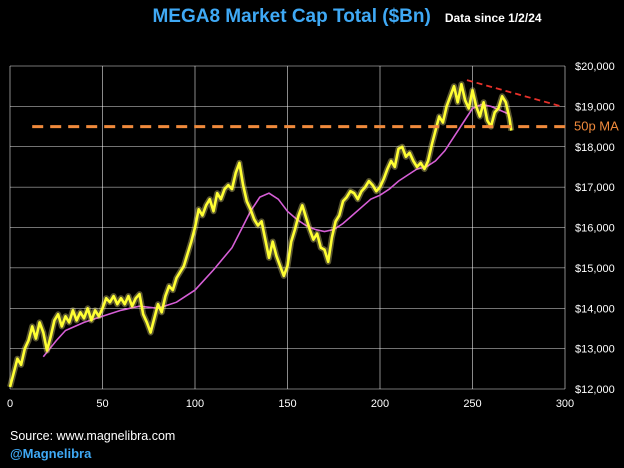 This screenshot has width=624, height=468. Describe the element at coordinates (10, 404) in the screenshot. I see `x-tick-label: 0` at that location.